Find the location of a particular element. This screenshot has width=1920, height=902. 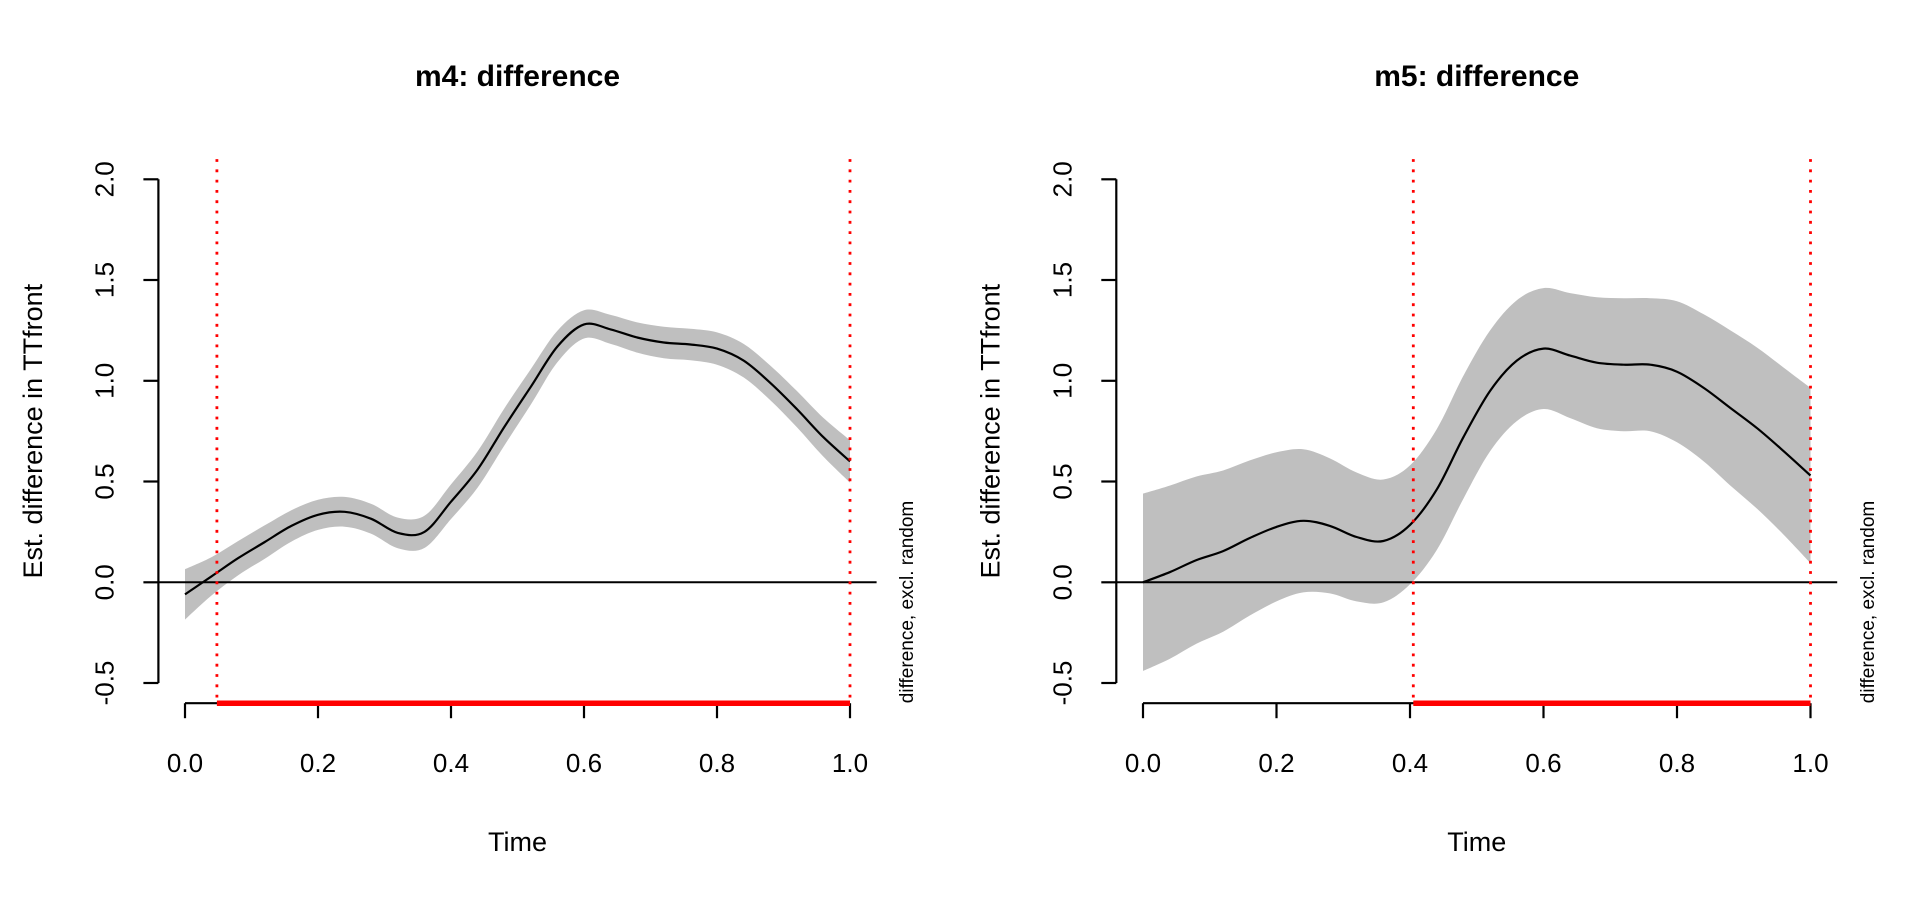

plot-title: m5: difference is located at coordinates (1476, 76).